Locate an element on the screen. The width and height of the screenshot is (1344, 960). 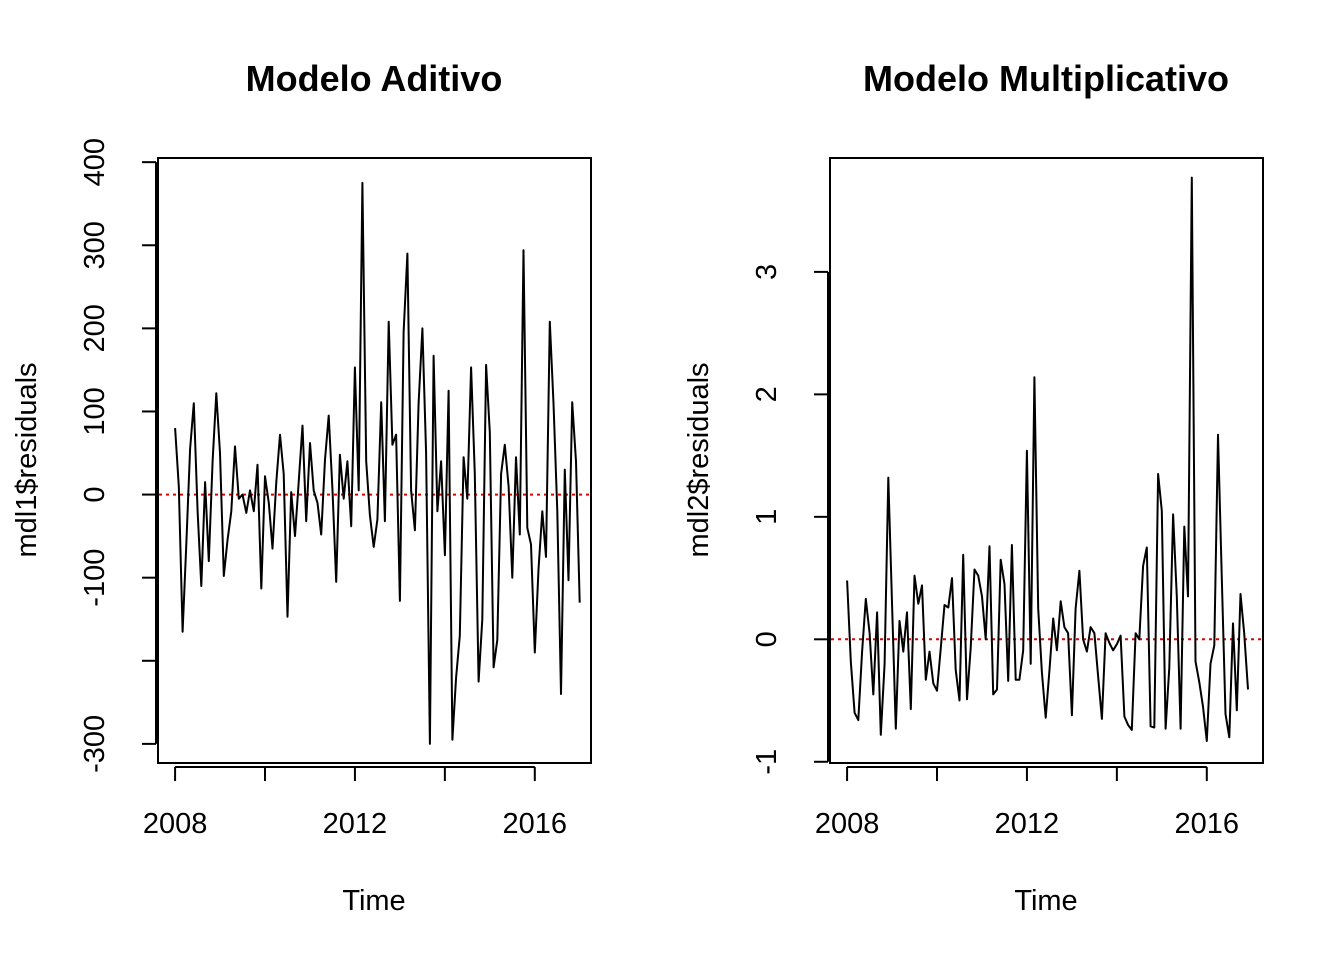
y-tick-label: 200 is located at coordinates (95, 328).